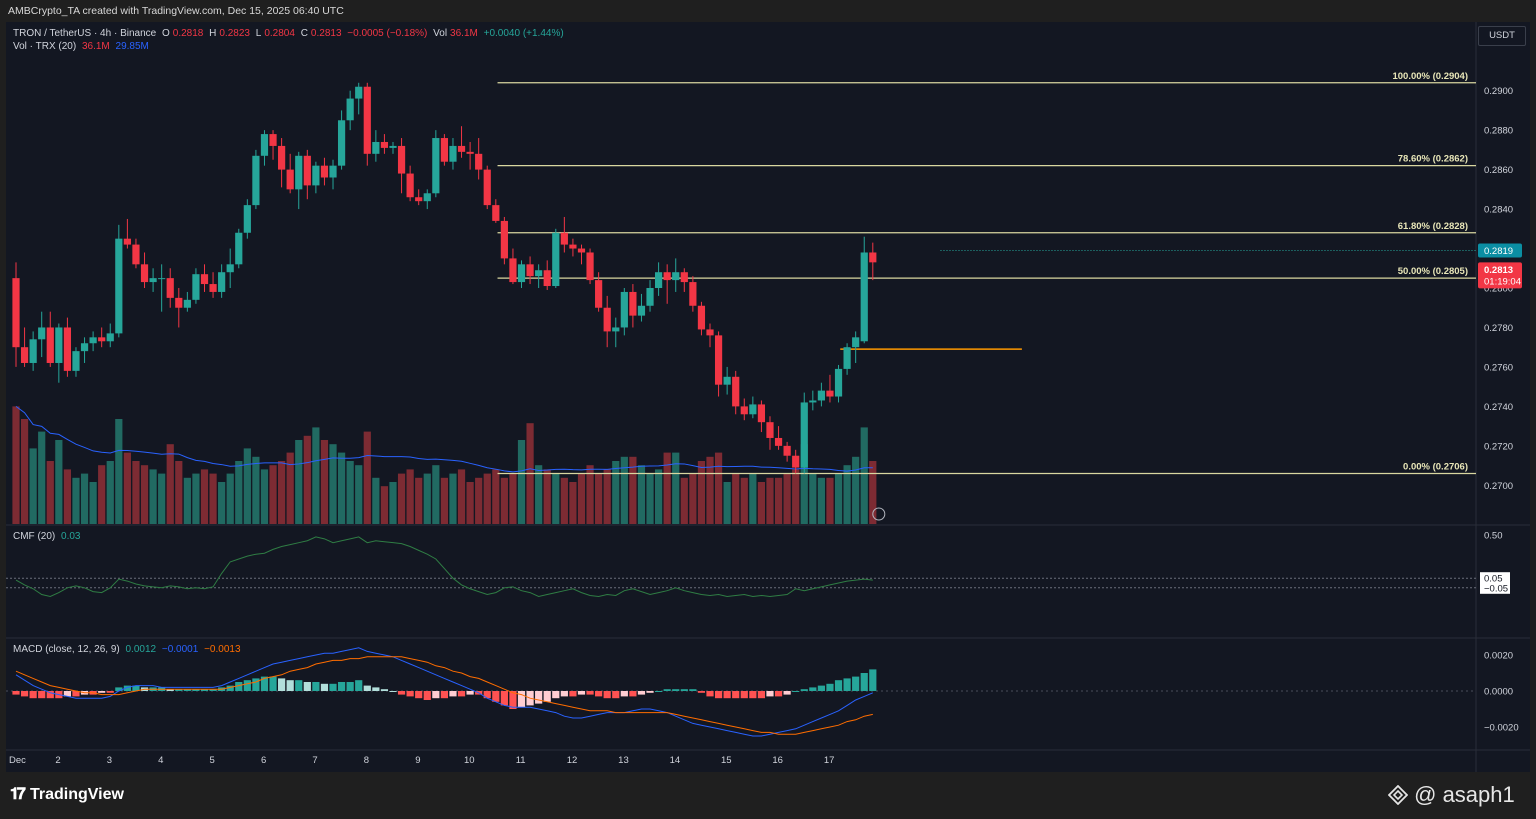  I want to click on time-axis-label: 3, so click(109, 760).